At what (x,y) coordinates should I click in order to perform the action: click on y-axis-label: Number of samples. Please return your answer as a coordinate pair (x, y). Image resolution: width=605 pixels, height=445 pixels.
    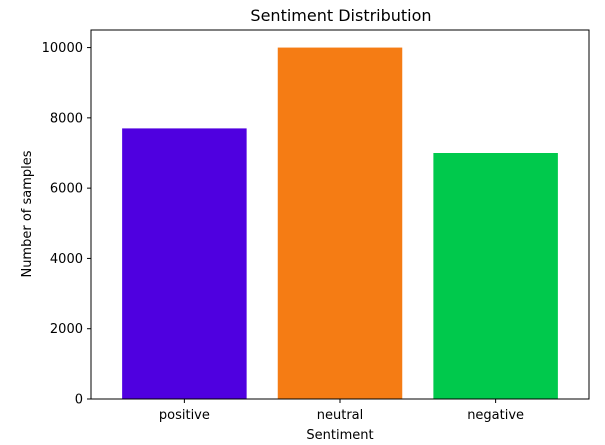
    Looking at the image, I should click on (27, 213).